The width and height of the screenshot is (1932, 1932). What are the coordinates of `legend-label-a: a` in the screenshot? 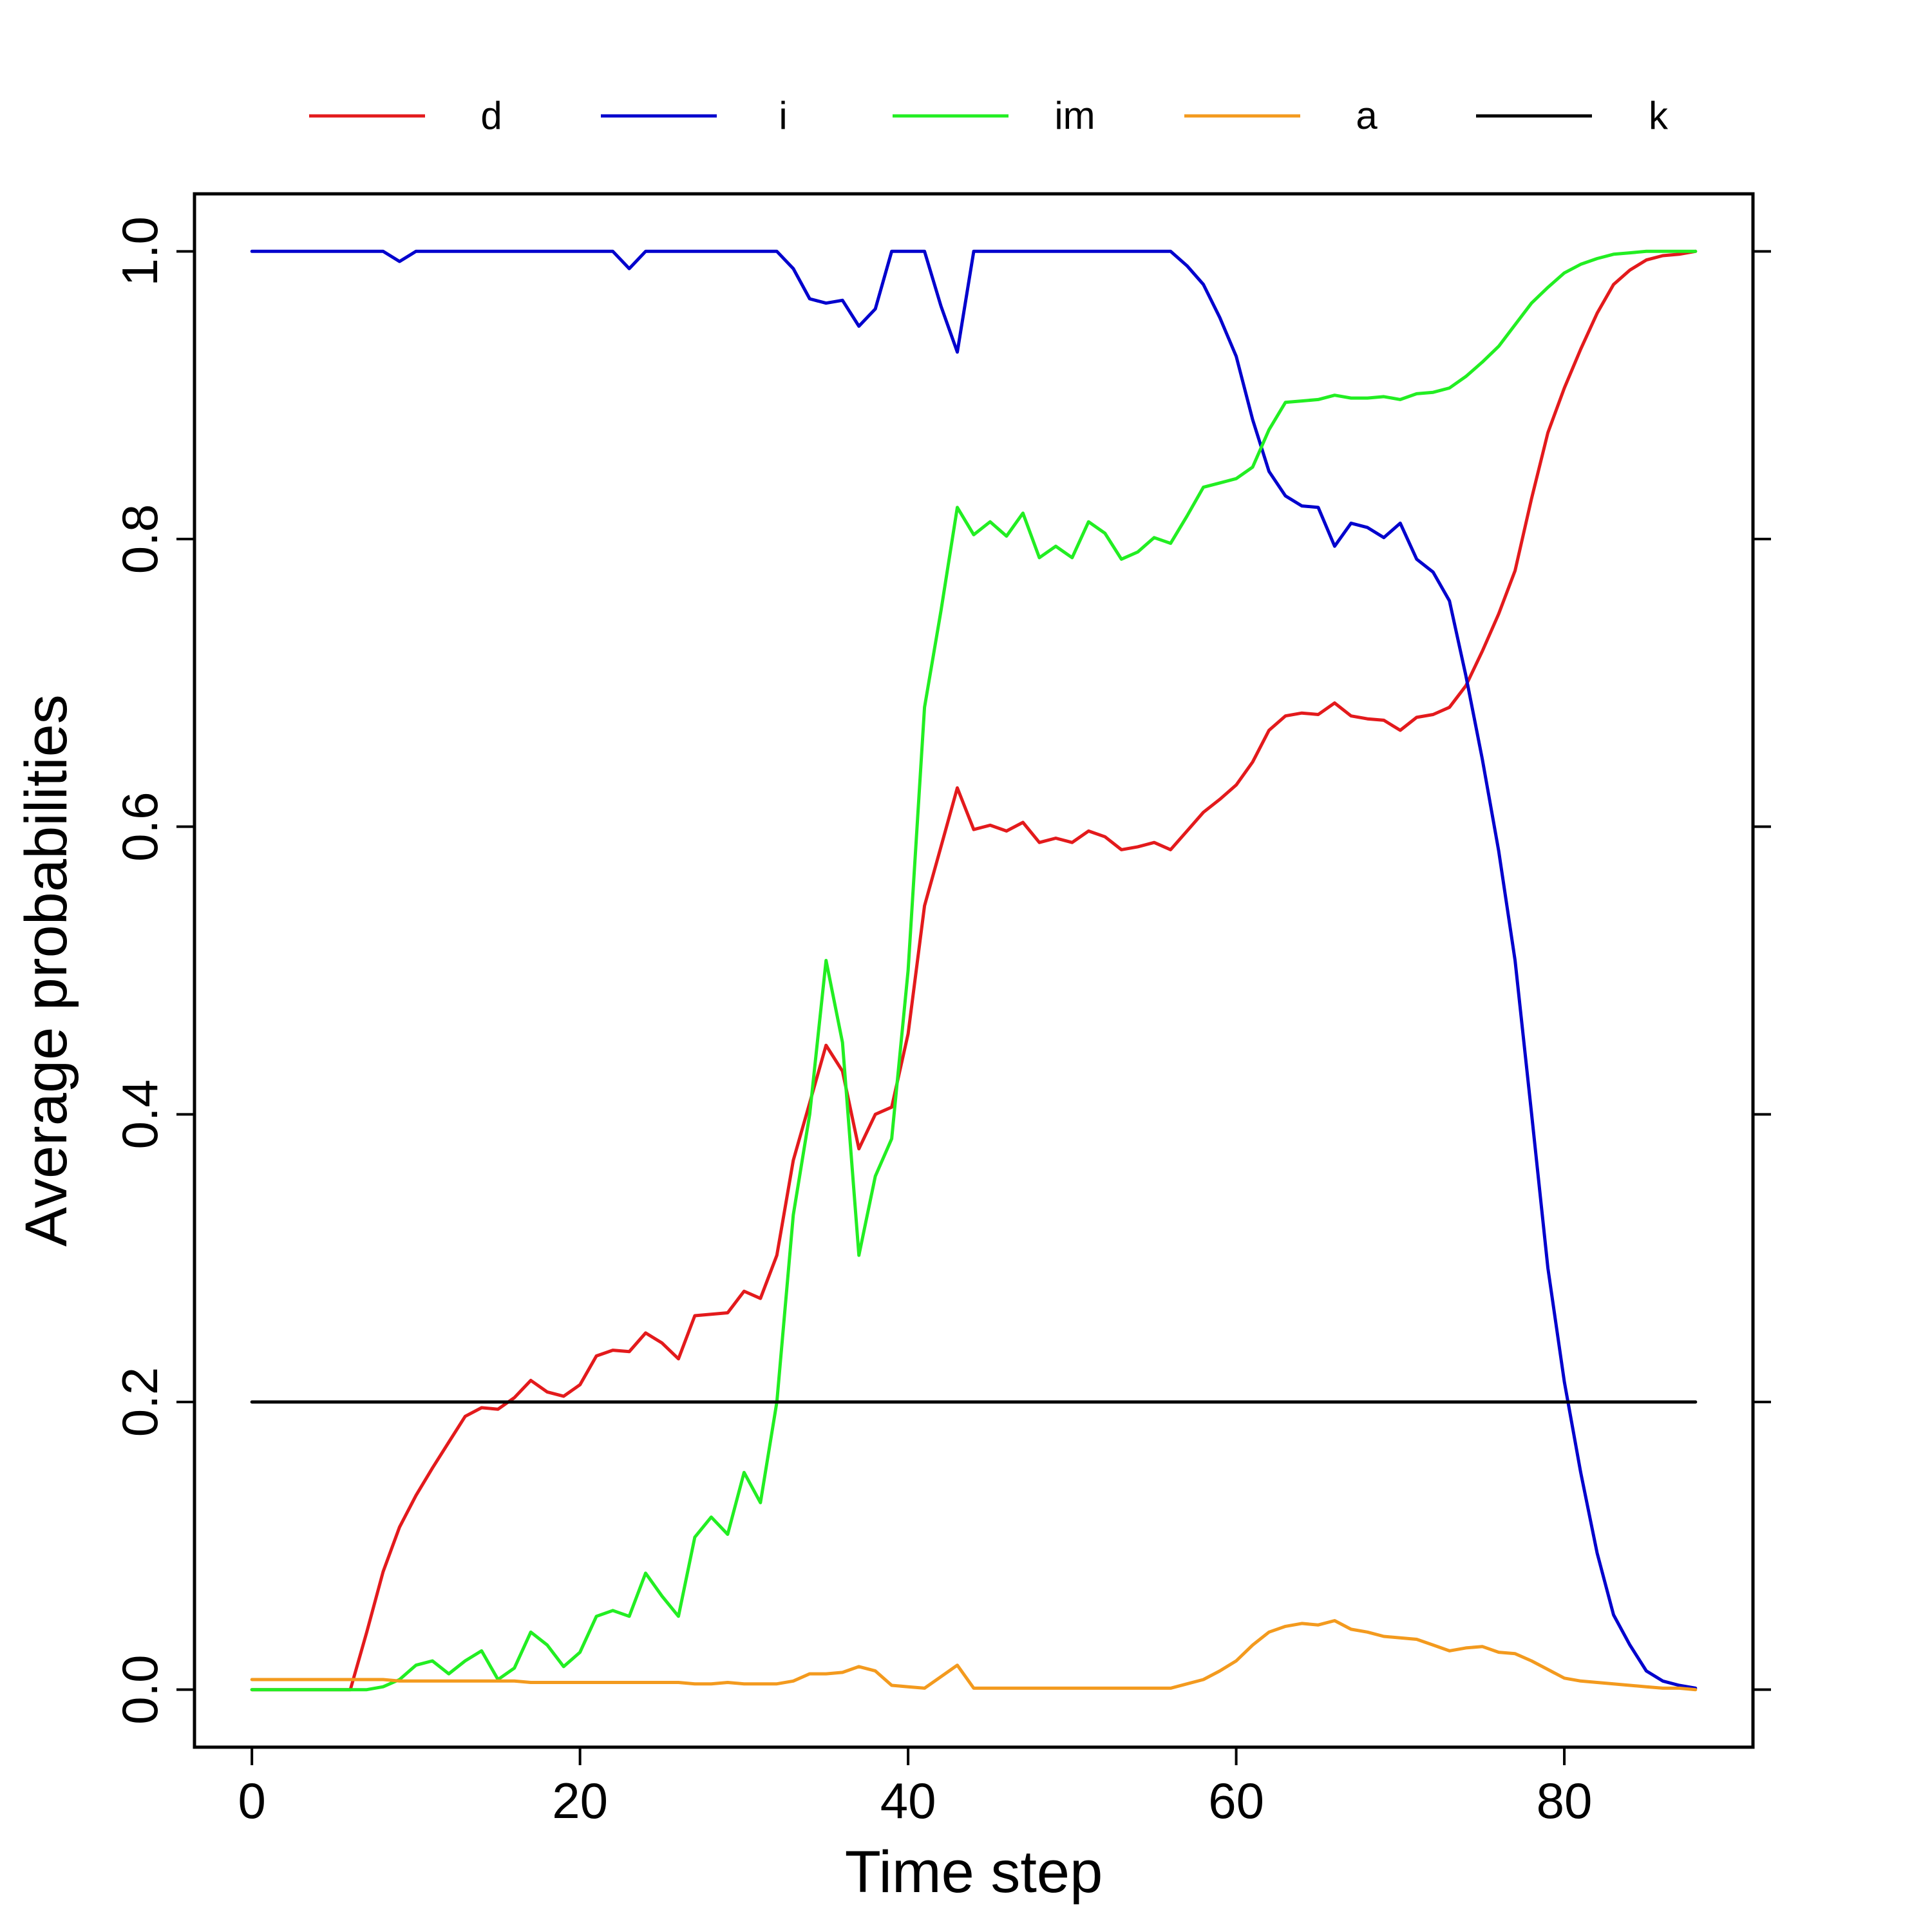 It's located at (1367, 116).